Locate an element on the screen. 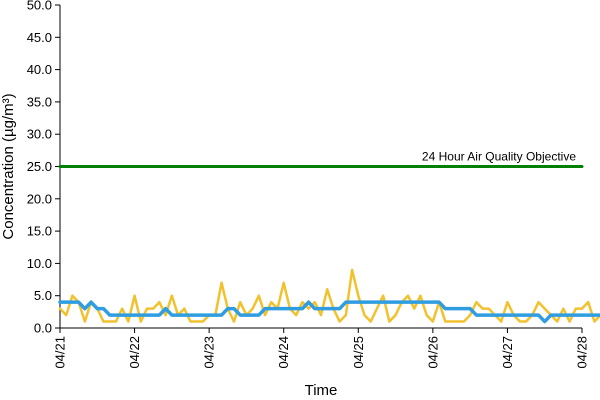  y-tick-label: 10.0 is located at coordinates (39, 263).